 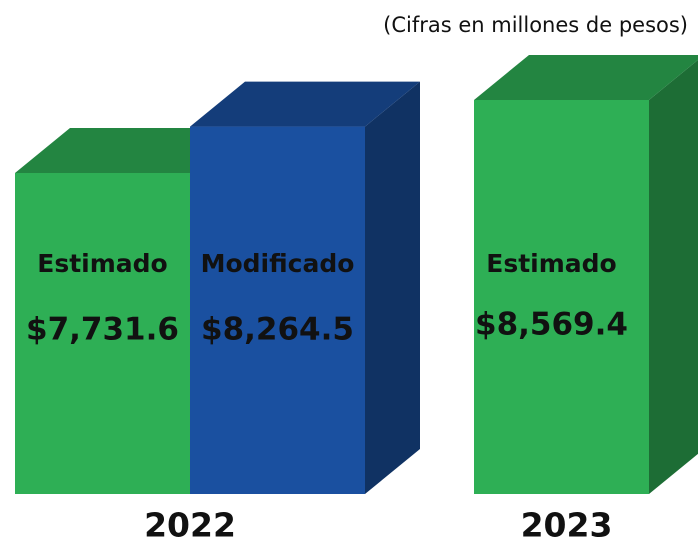 I want to click on bar-label: Modificado, so click(x=278, y=263).